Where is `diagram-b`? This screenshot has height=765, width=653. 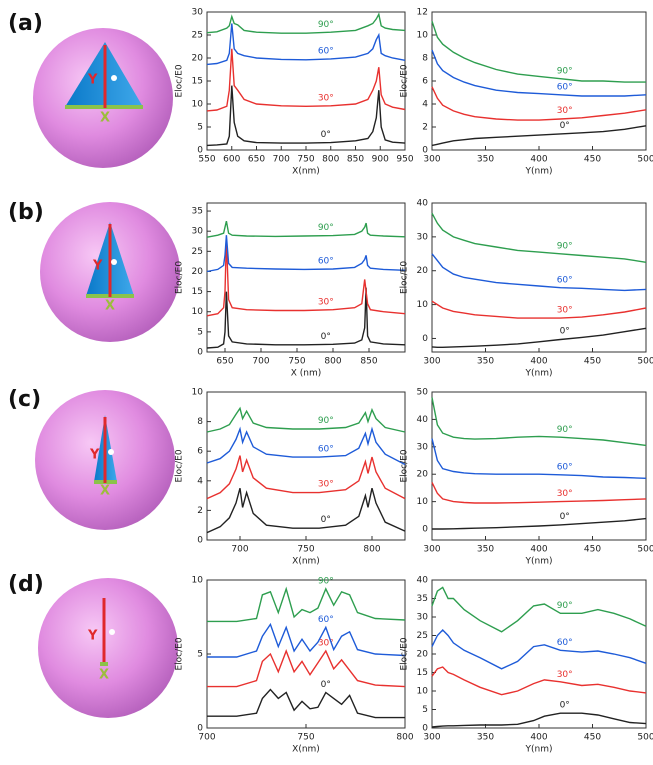 diagram-b is located at coordinates (110, 272).